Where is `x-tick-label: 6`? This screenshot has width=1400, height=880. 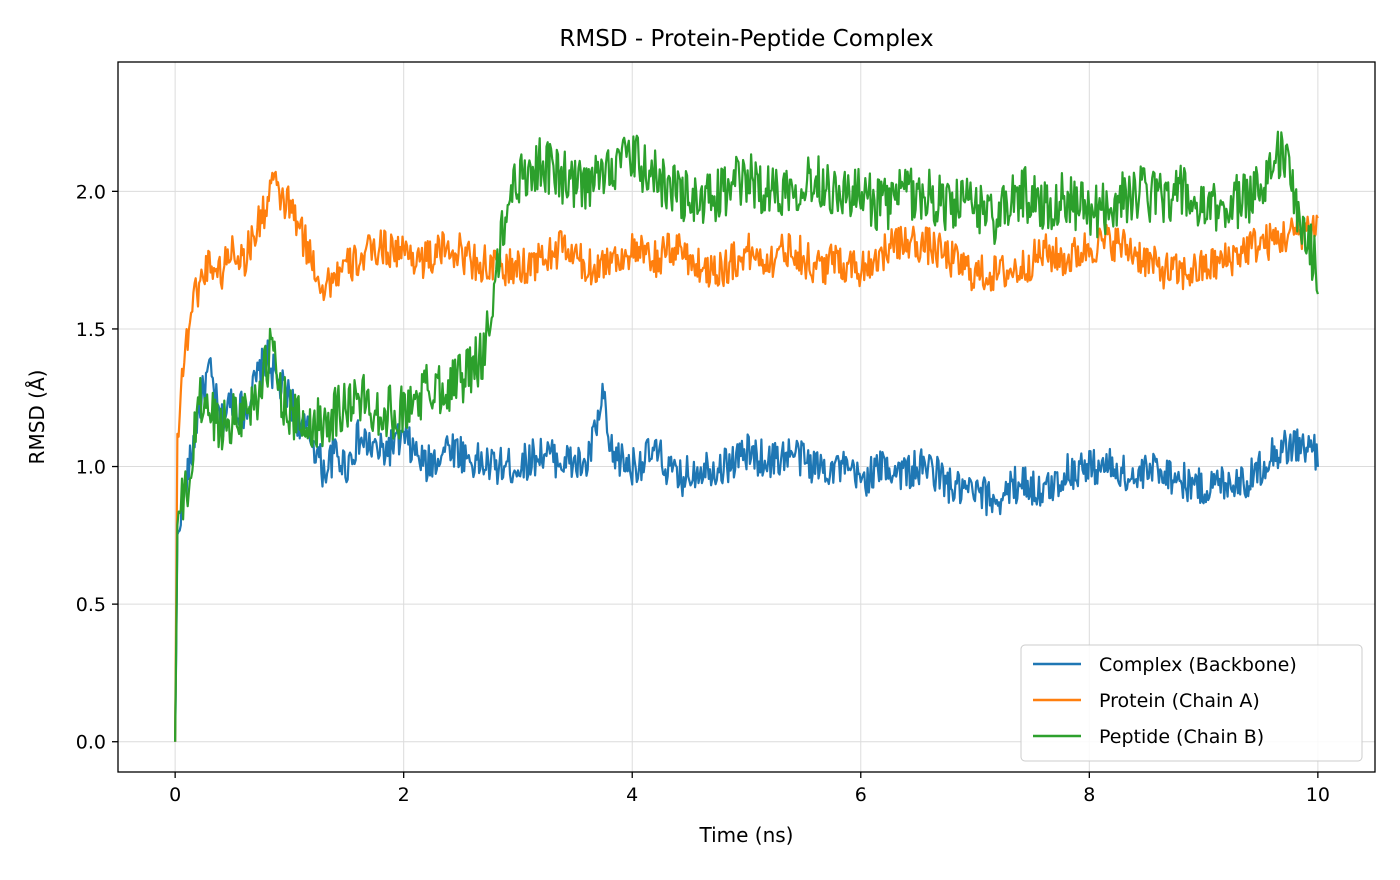 x-tick-label: 6 is located at coordinates (861, 795).